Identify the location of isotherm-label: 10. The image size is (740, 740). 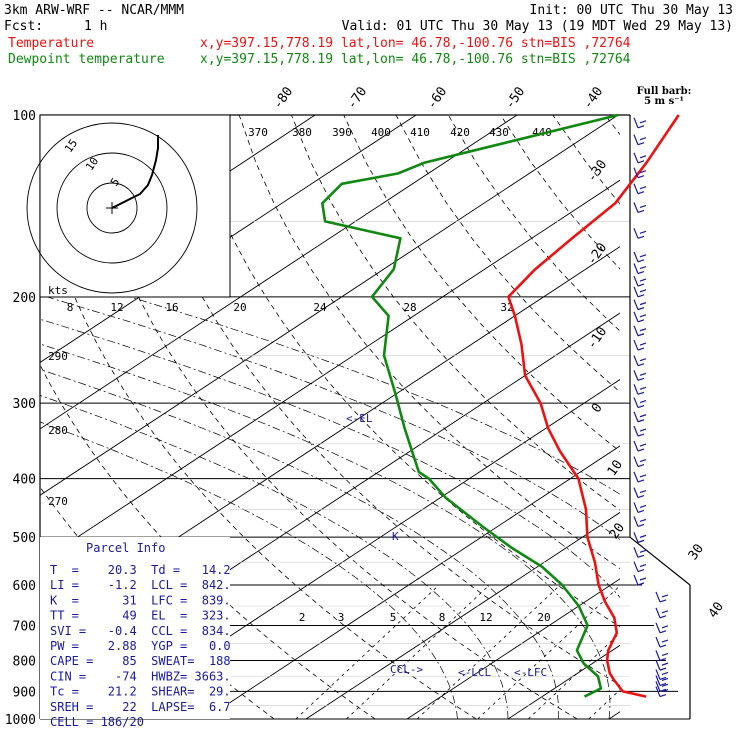
(615, 468).